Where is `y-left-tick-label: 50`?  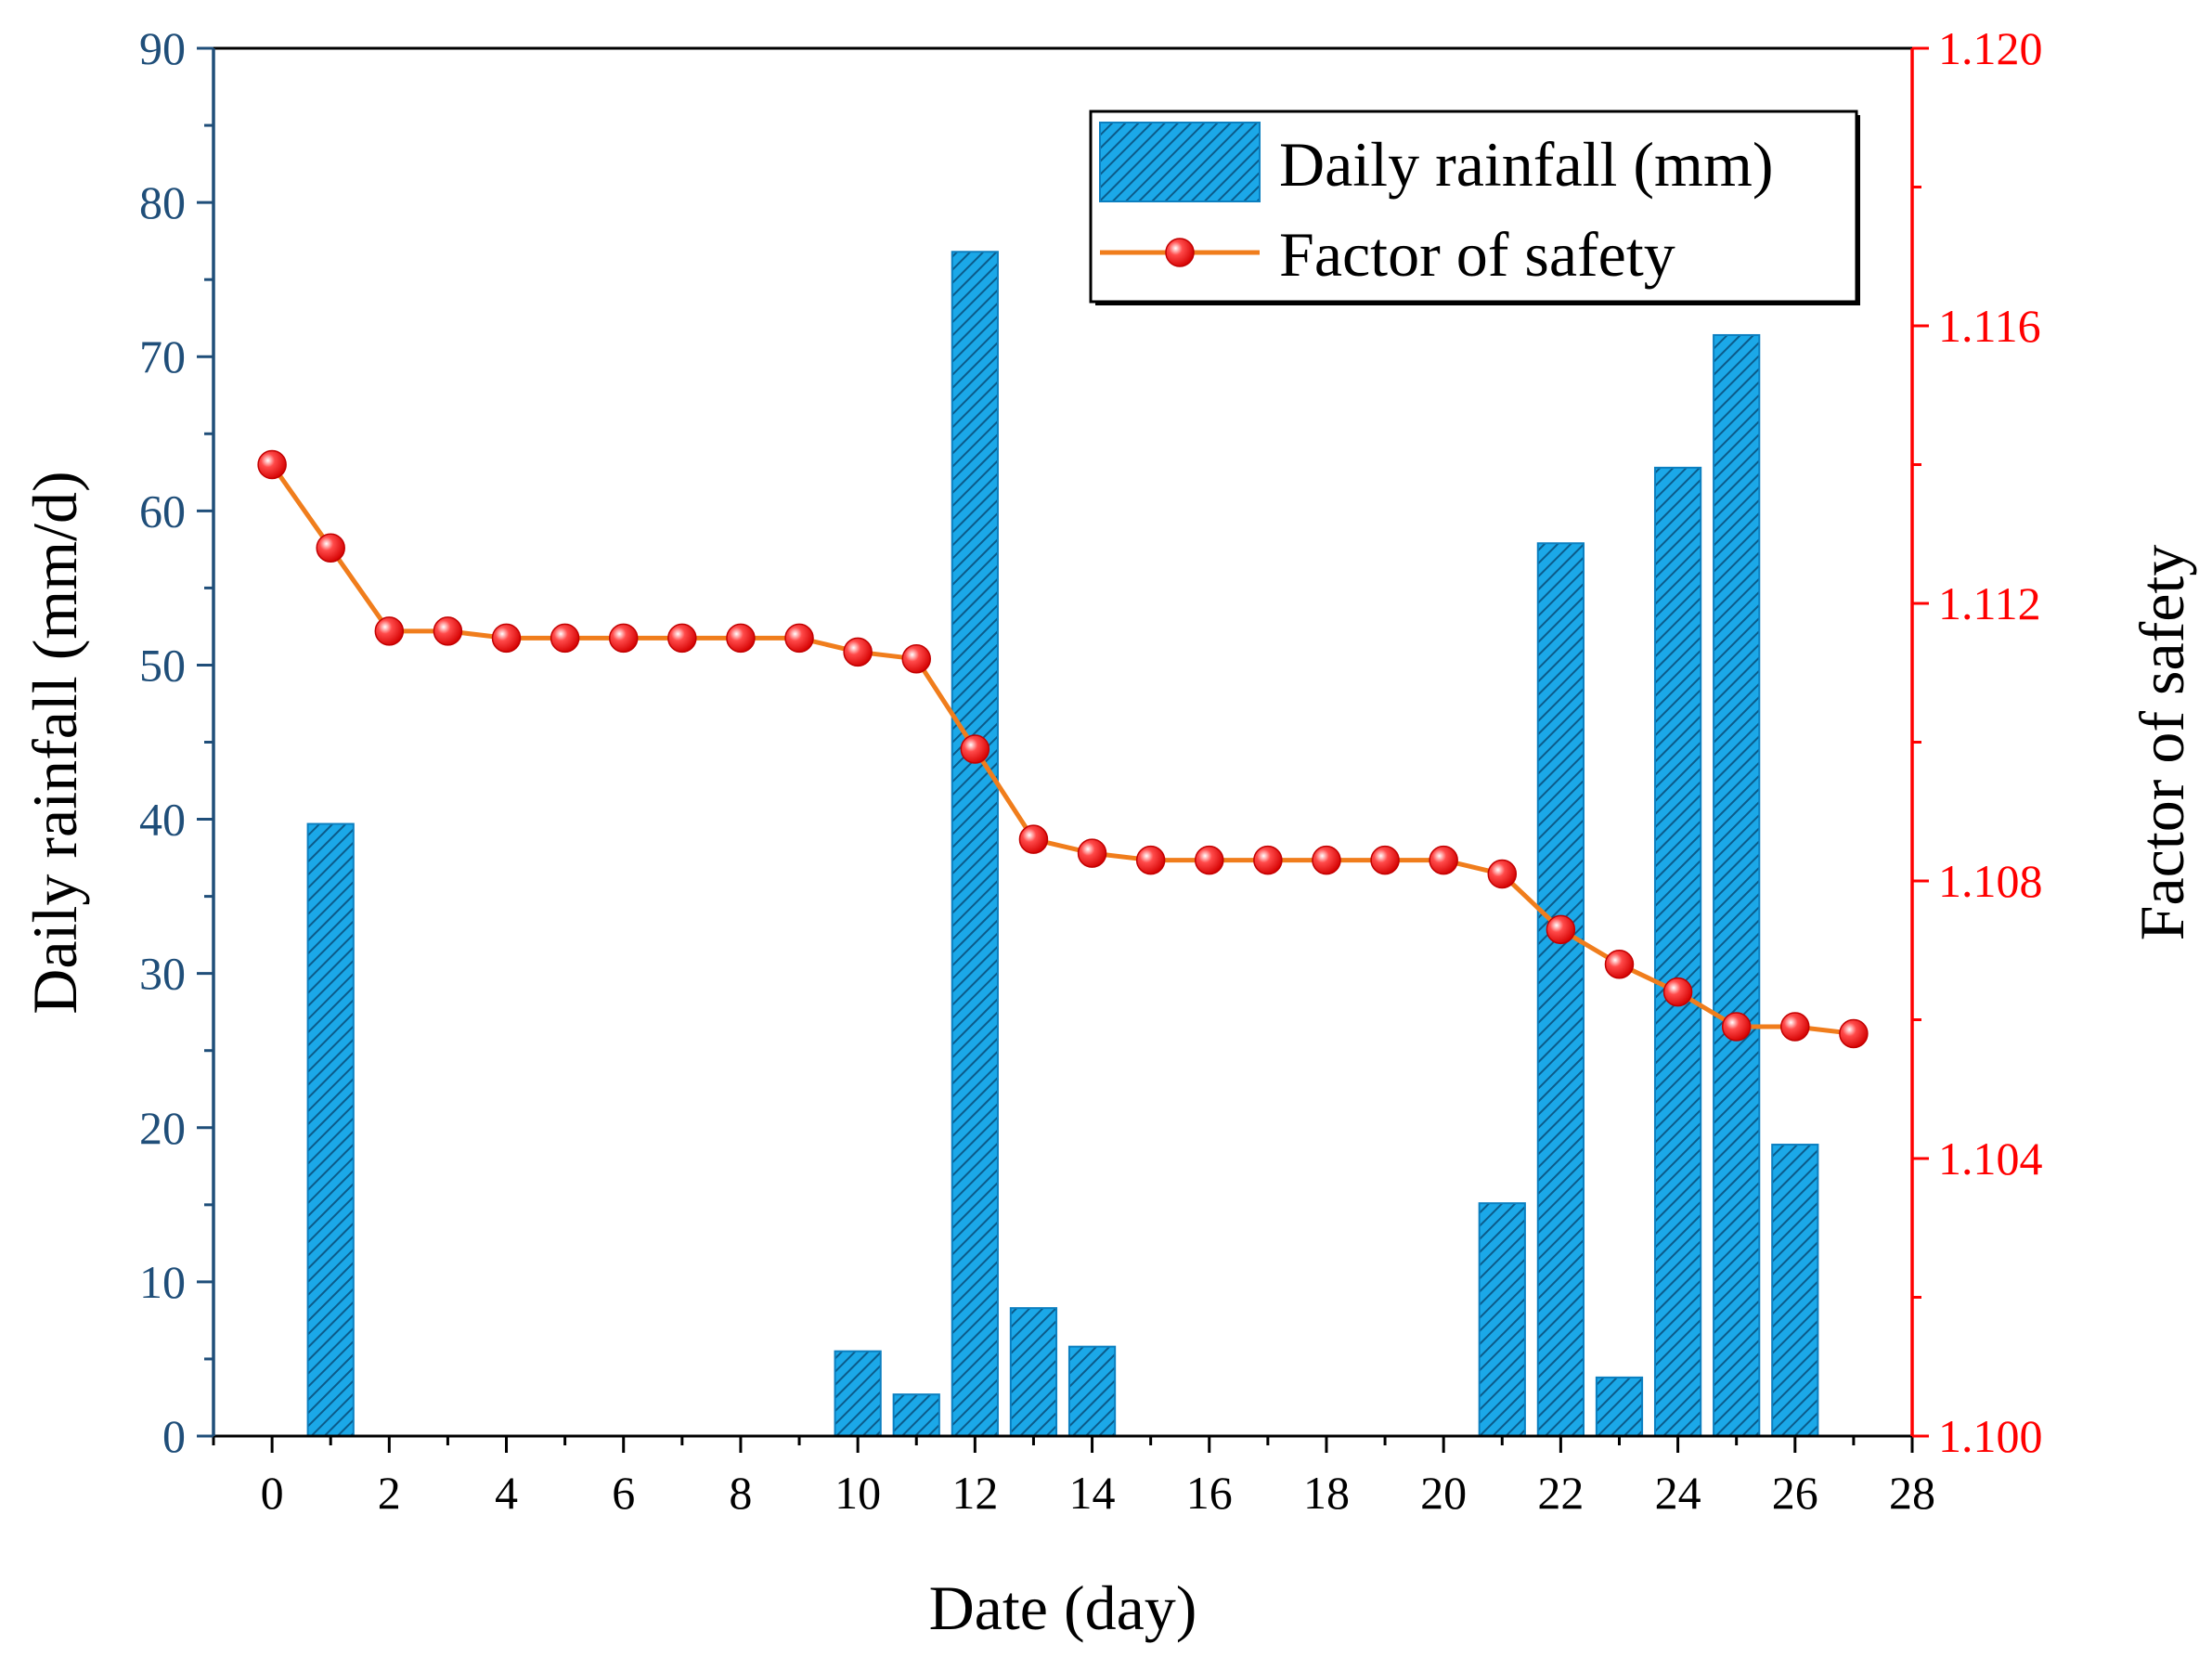
y-left-tick-label: 50 is located at coordinates (162, 665).